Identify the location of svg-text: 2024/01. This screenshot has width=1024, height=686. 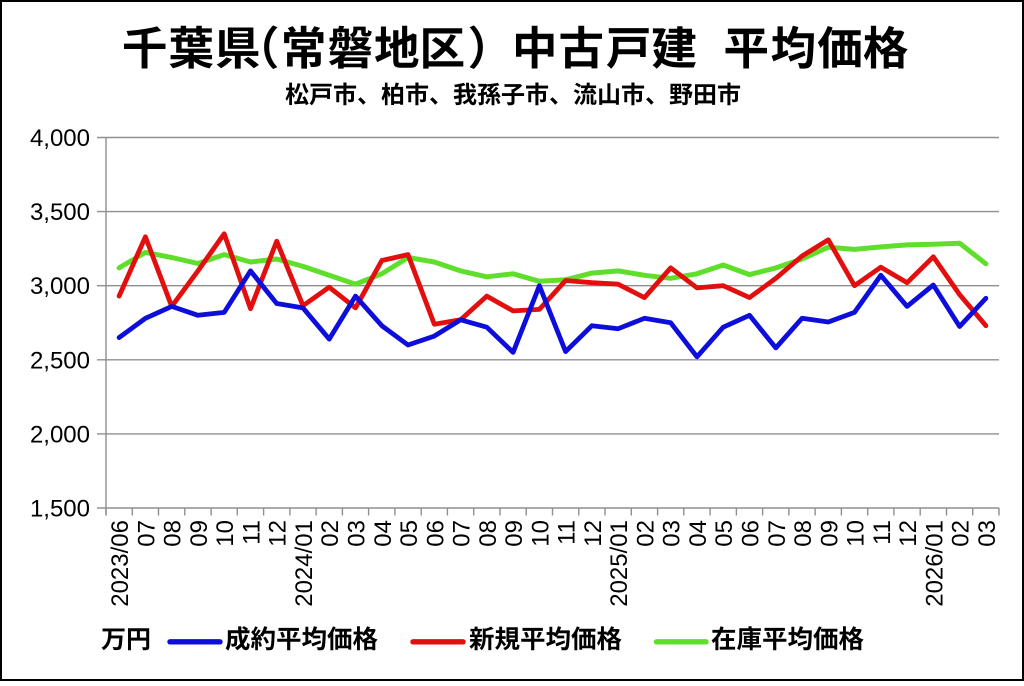
(304, 563).